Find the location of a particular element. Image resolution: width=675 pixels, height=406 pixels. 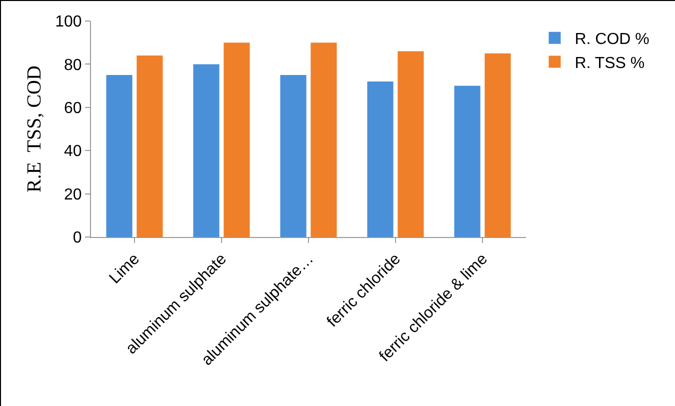

y-tick-label: 0 is located at coordinates (77, 238).